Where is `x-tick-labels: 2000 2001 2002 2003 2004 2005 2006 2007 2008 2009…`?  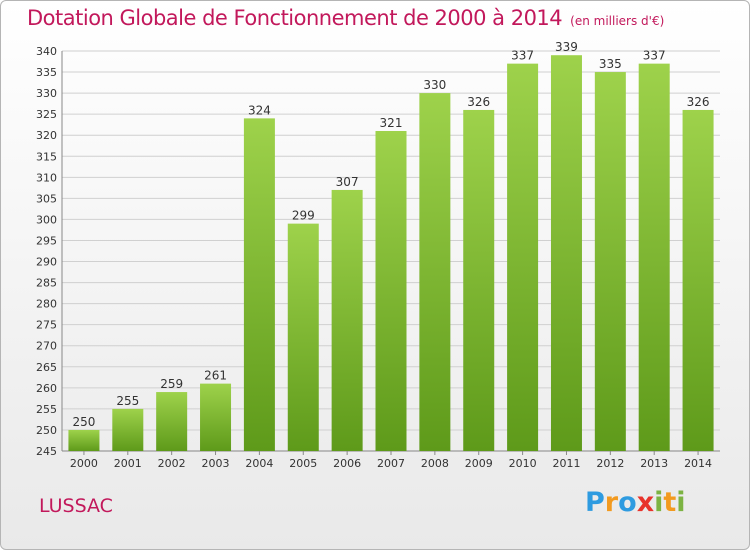 x-tick-labels: 2000 2001 2002 2003 2004 2005 2006 2007 2008 2009… is located at coordinates (391, 463).